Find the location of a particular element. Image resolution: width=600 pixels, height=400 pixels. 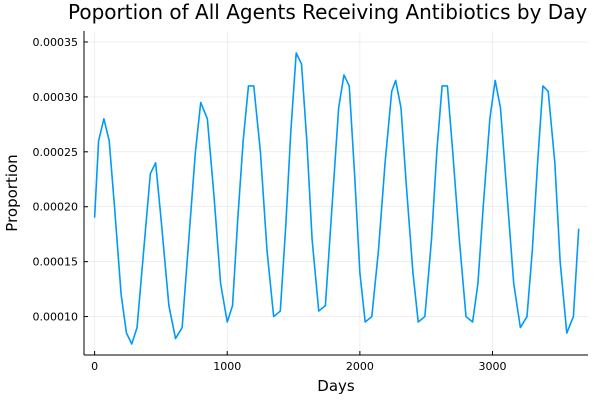

y-tick-label: 0.00035 is located at coordinates (56, 42).